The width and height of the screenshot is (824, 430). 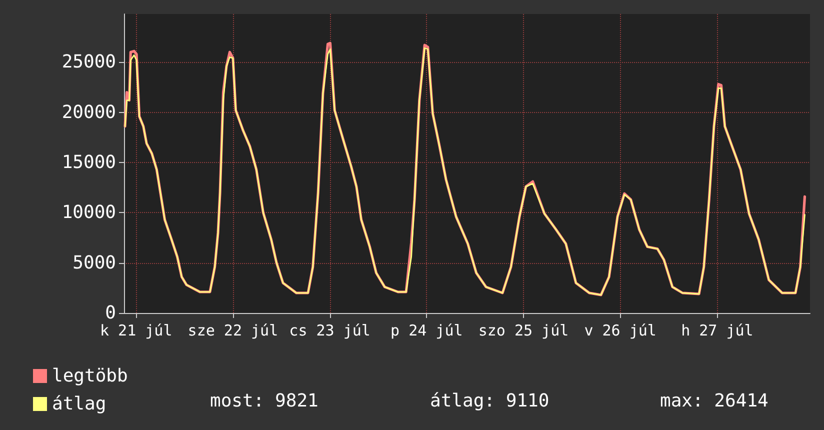 What do you see at coordinates (79, 404) in the screenshot?
I see `legend-label: átlag` at bounding box center [79, 404].